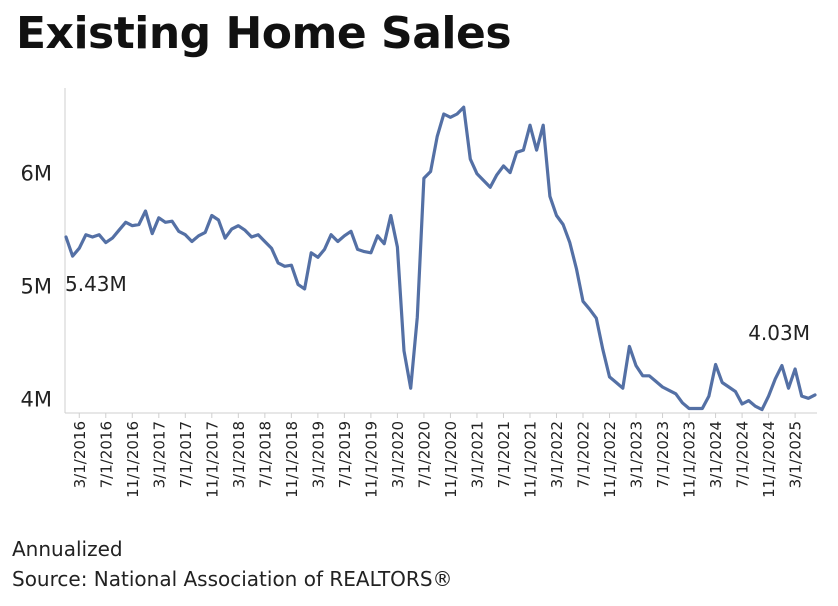 This screenshot has height=606, width=838. I want to click on x-tick-label: 11/1/2022, so click(610, 459).